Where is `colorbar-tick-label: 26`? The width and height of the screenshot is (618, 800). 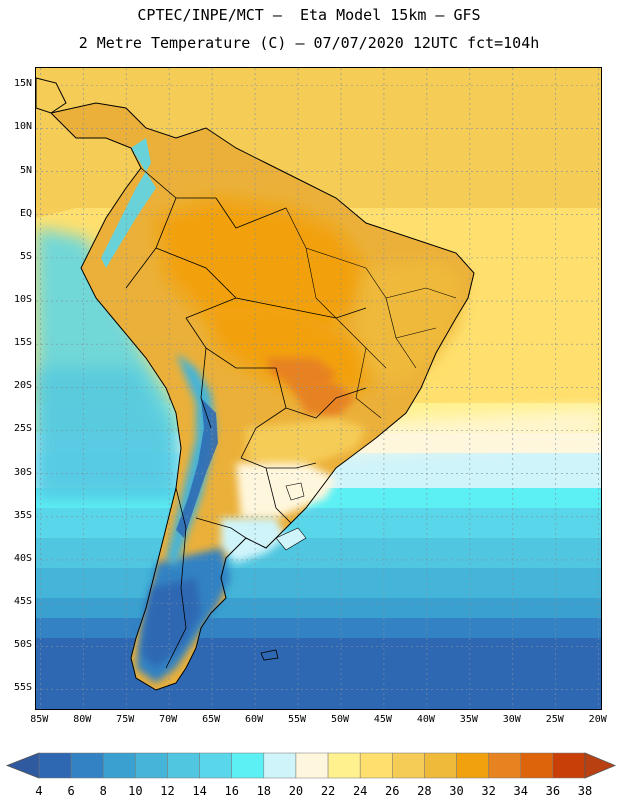 colorbar-tick-label: 26 is located at coordinates (392, 791).